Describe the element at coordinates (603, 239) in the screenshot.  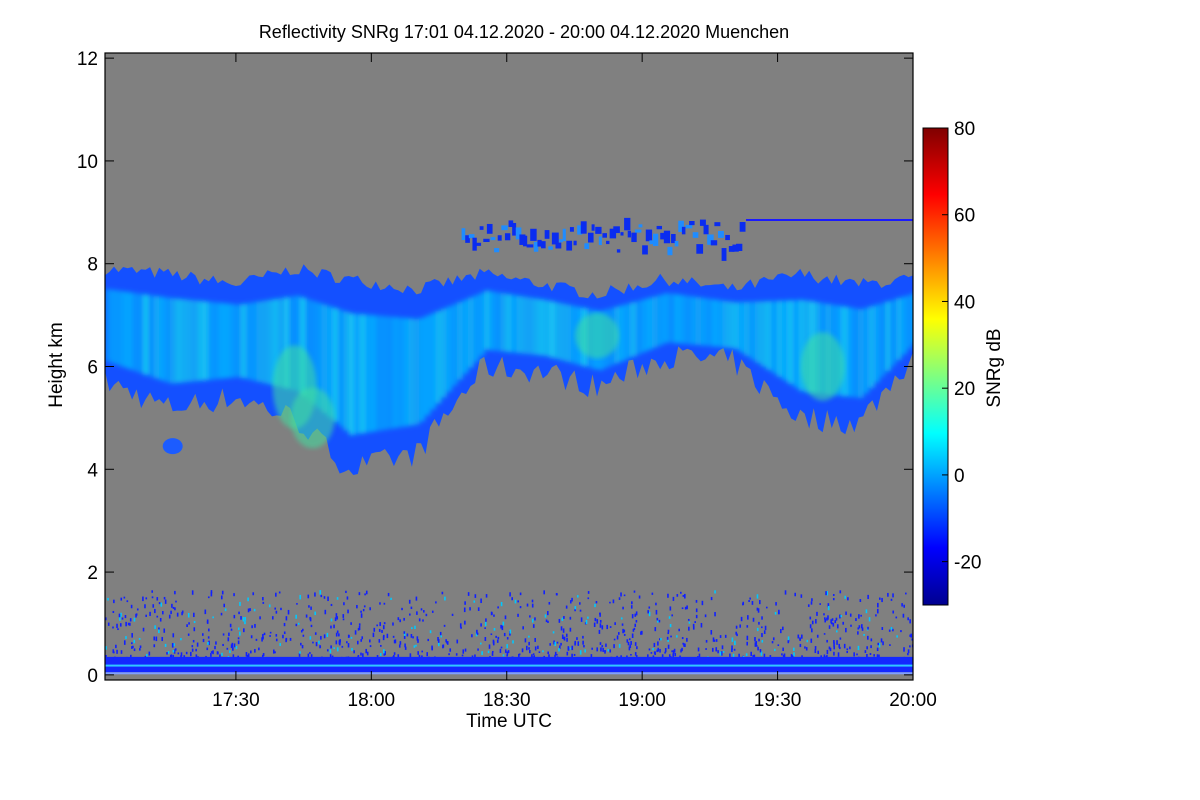
I see `upper-thin-layer` at that location.